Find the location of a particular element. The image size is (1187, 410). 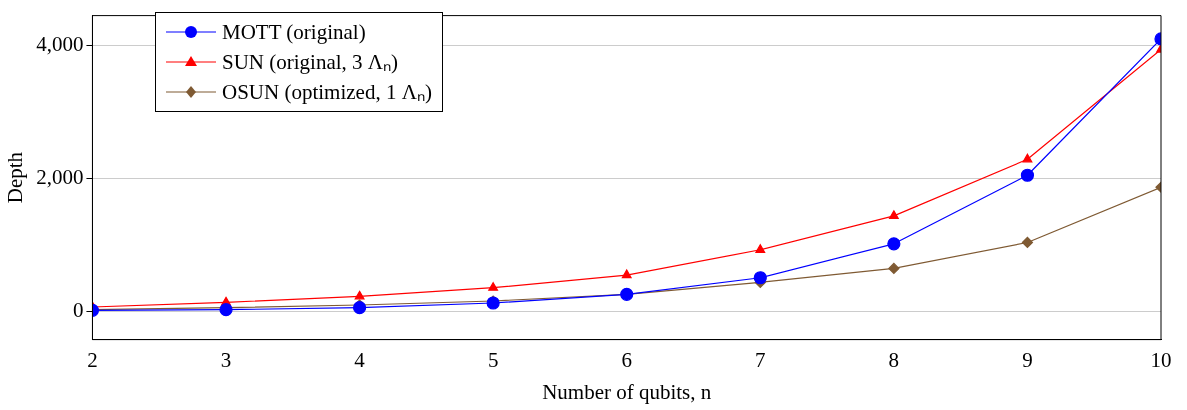

legend-label: MOTT (original) is located at coordinates (294, 32).